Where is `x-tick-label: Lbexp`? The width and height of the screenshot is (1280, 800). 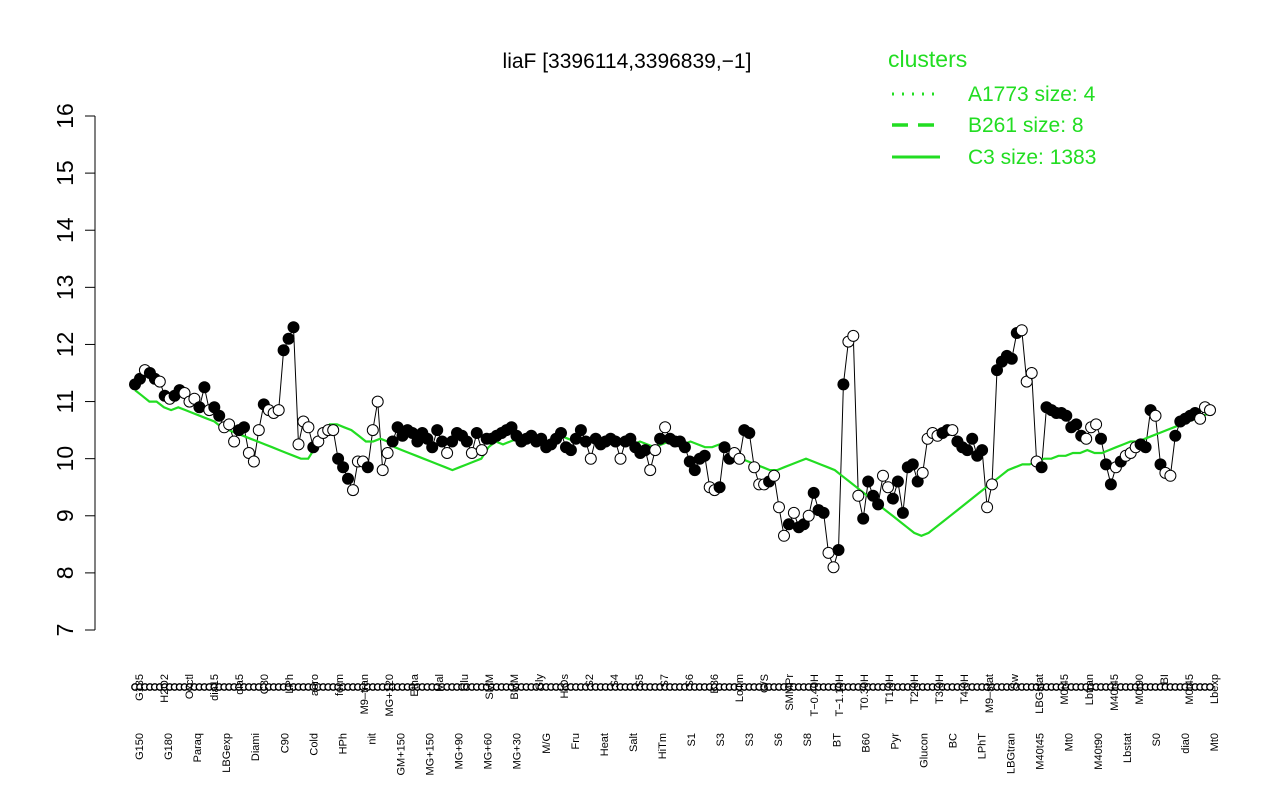 x-tick-label: Lbexp is located at coordinates (1215, 689).